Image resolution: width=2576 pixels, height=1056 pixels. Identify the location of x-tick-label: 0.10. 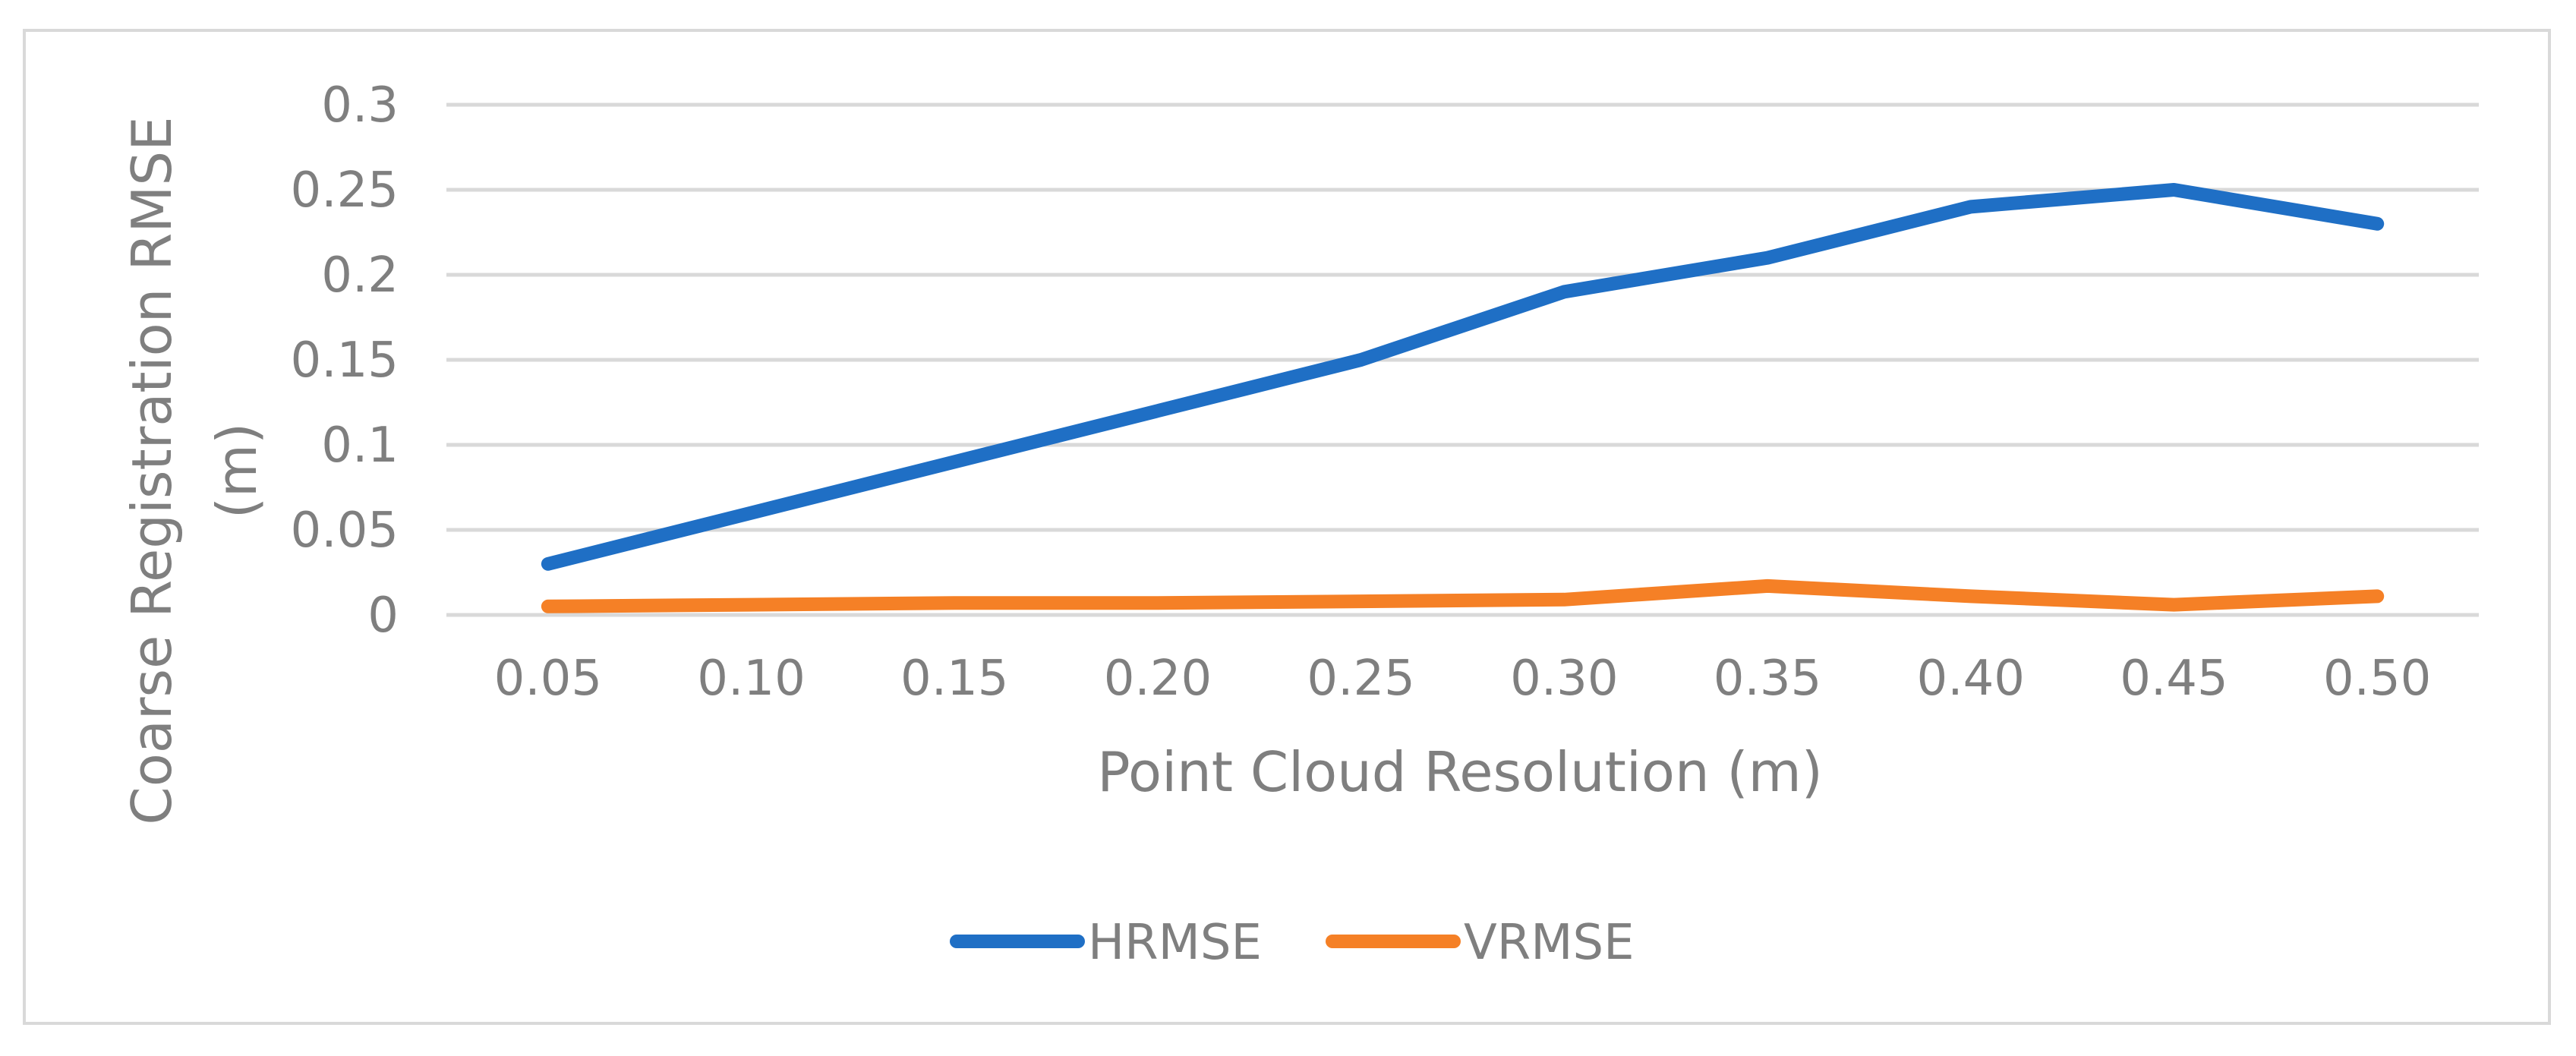
(751, 679).